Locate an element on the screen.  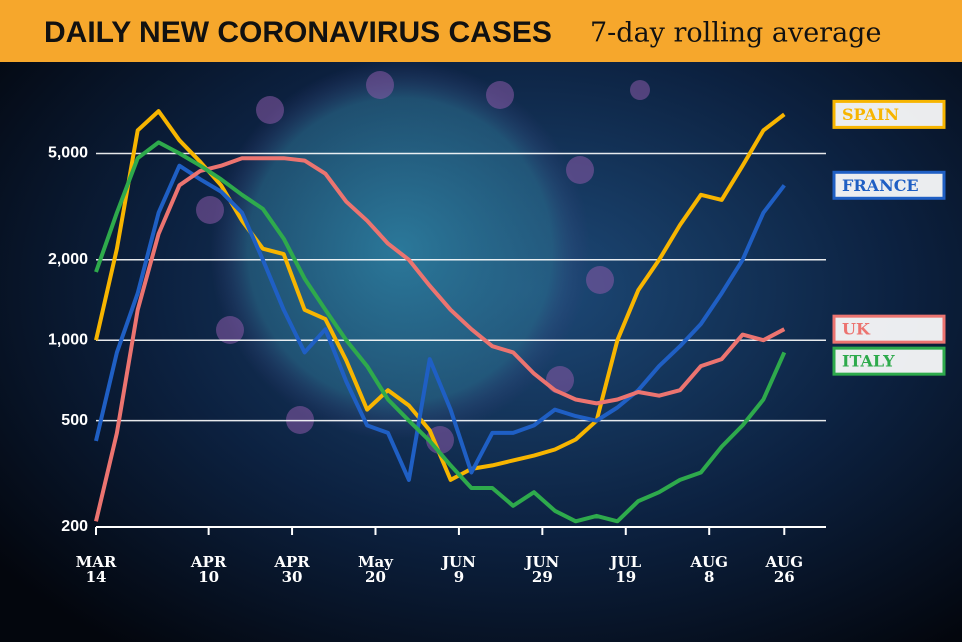
y-tick-label: 500 is located at coordinates (74, 420).